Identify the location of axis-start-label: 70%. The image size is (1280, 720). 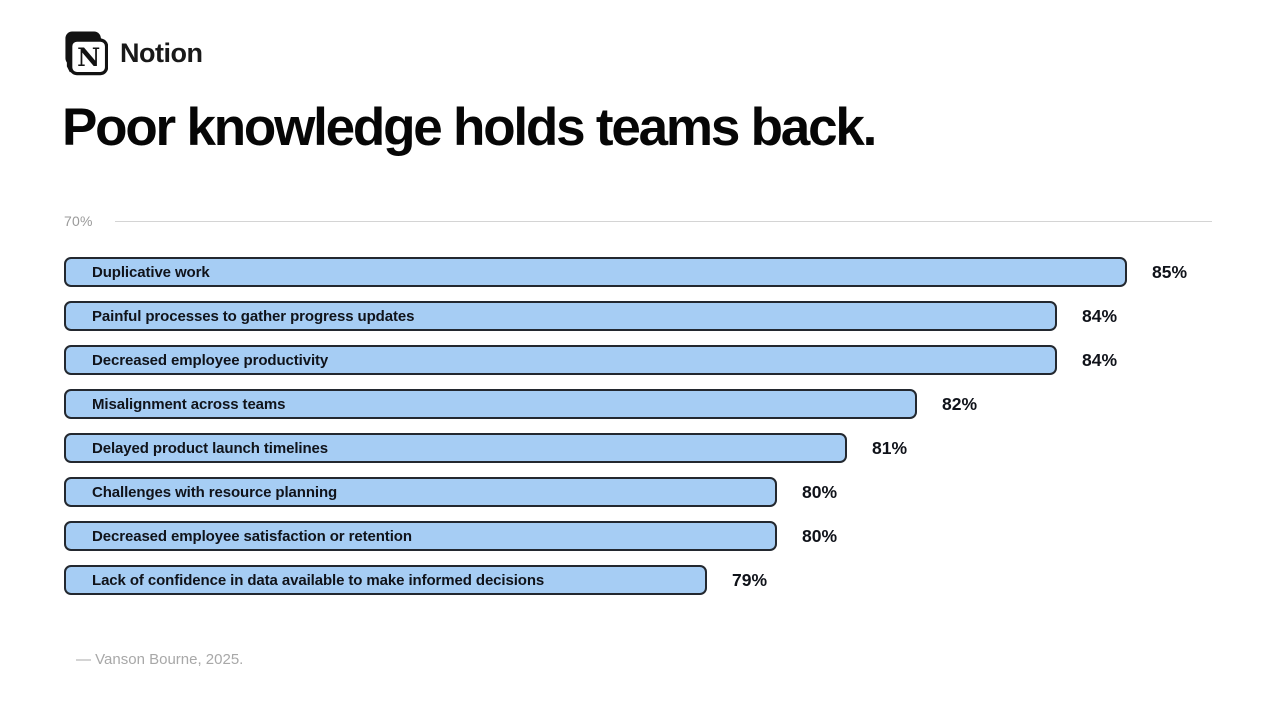
(78, 220).